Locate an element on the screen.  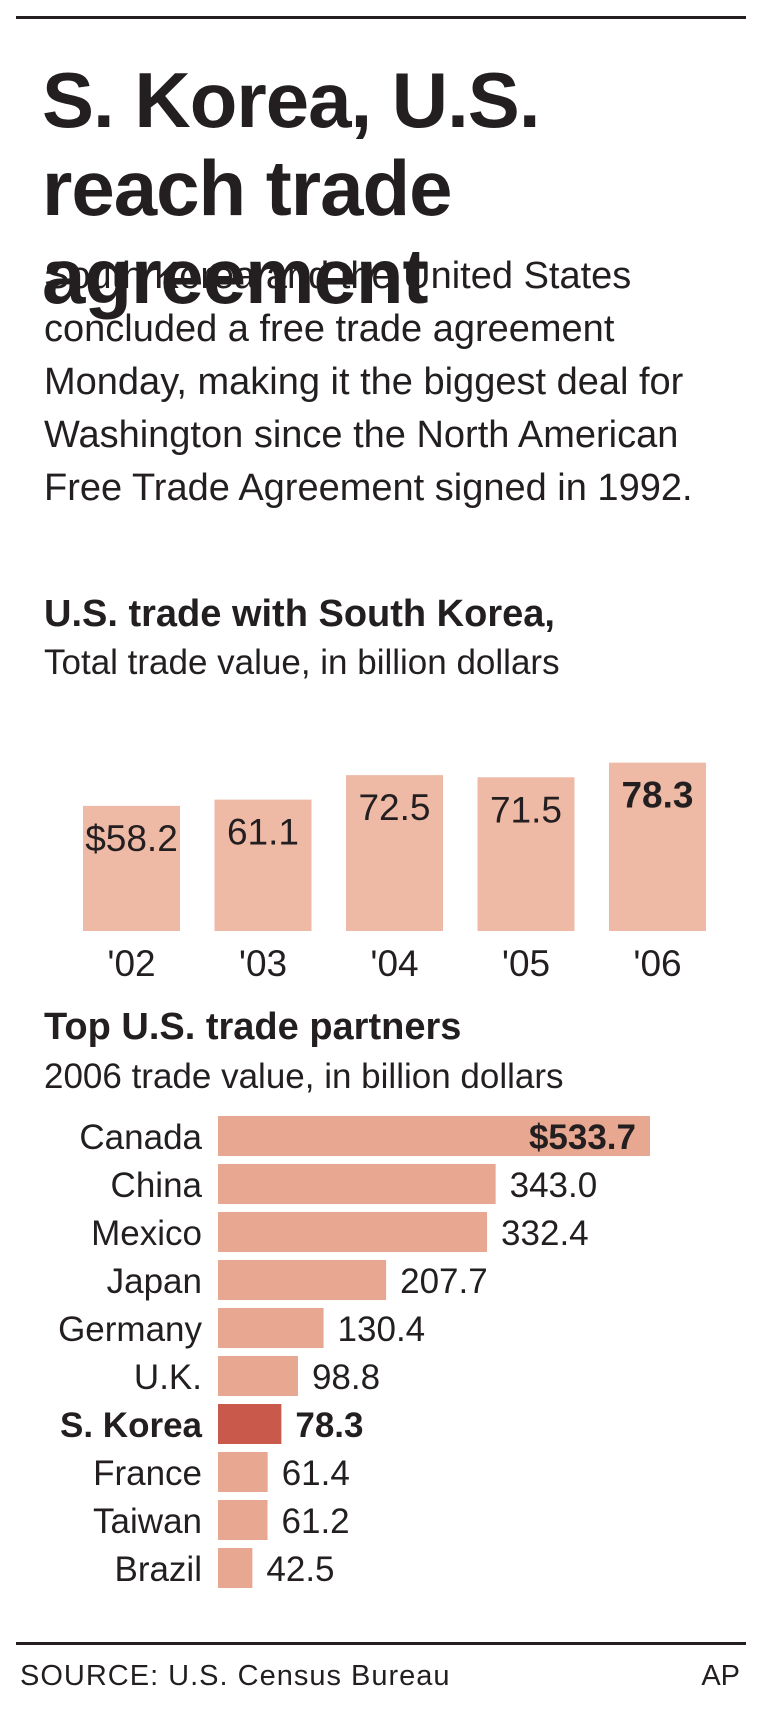
value-label: 71.5 is located at coordinates (526, 809).